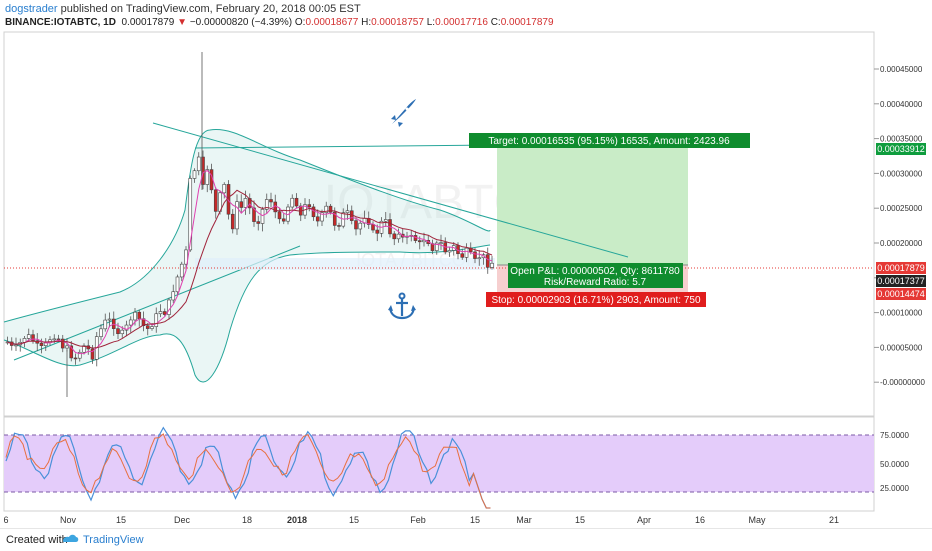  I want to click on last-price: 0.00017879, so click(148, 22).